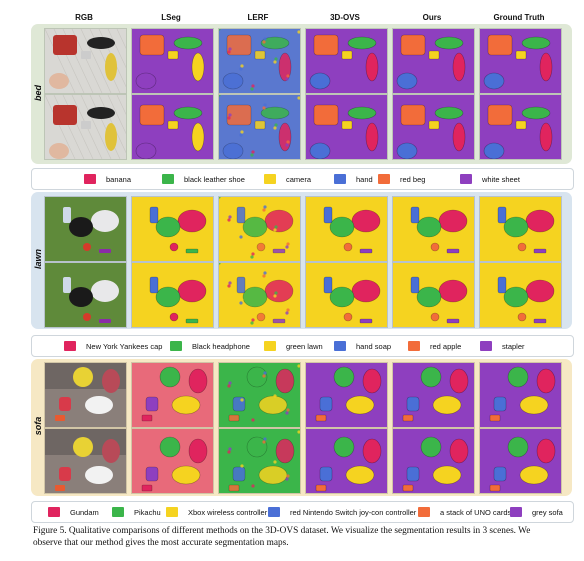 The width and height of the screenshot is (584, 561). I want to click on legend-label: red beg, so click(413, 179).